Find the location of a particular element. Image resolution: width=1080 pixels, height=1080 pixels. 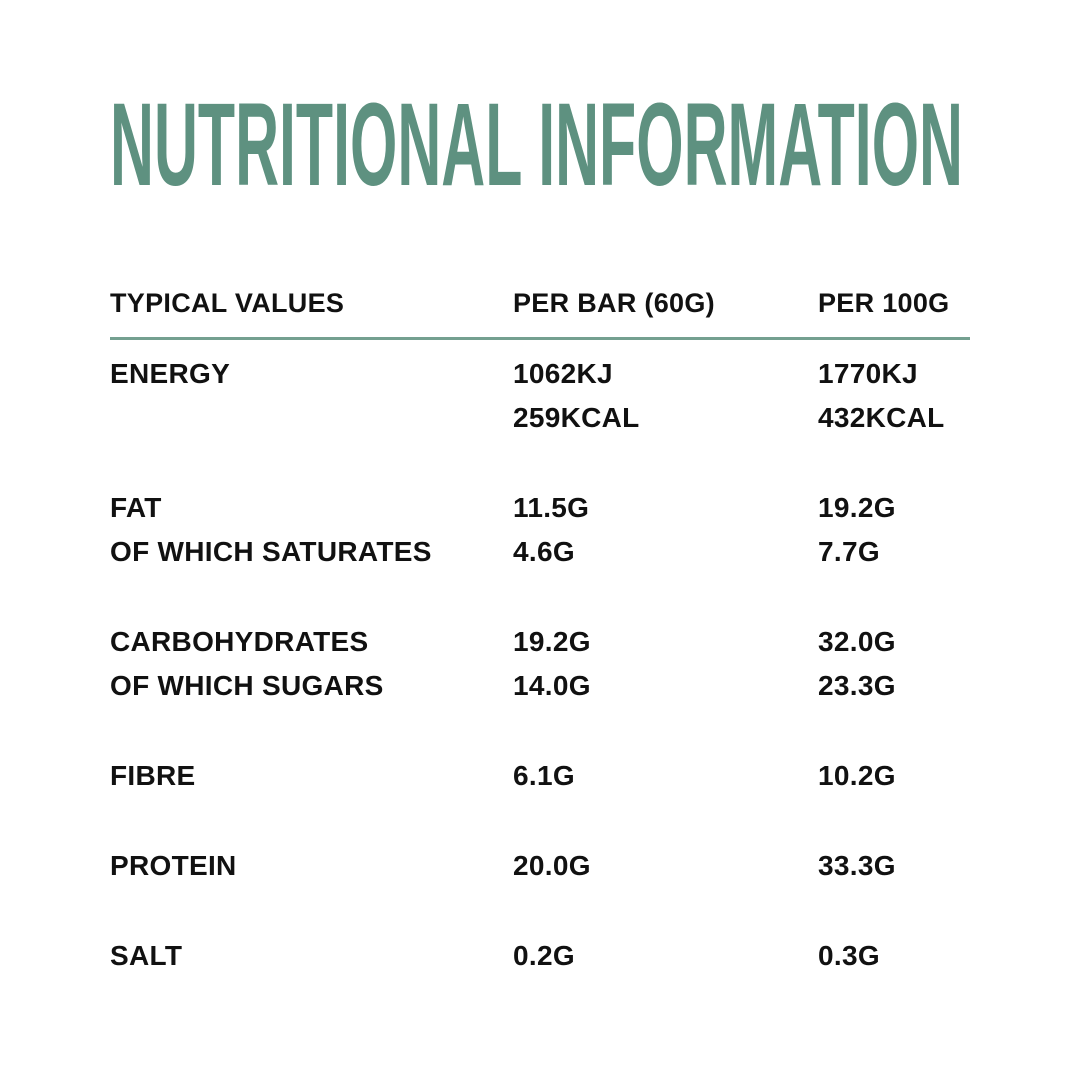

value-per-100g: 7.7G is located at coordinates (849, 551).